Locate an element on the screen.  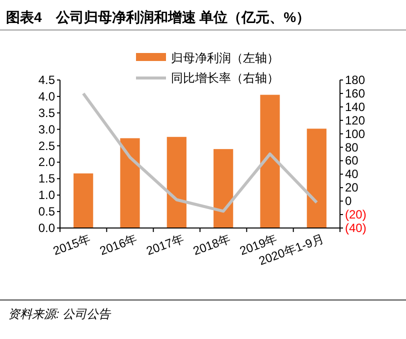
y-tick-label: 3.5 is located at coordinates (47, 113).